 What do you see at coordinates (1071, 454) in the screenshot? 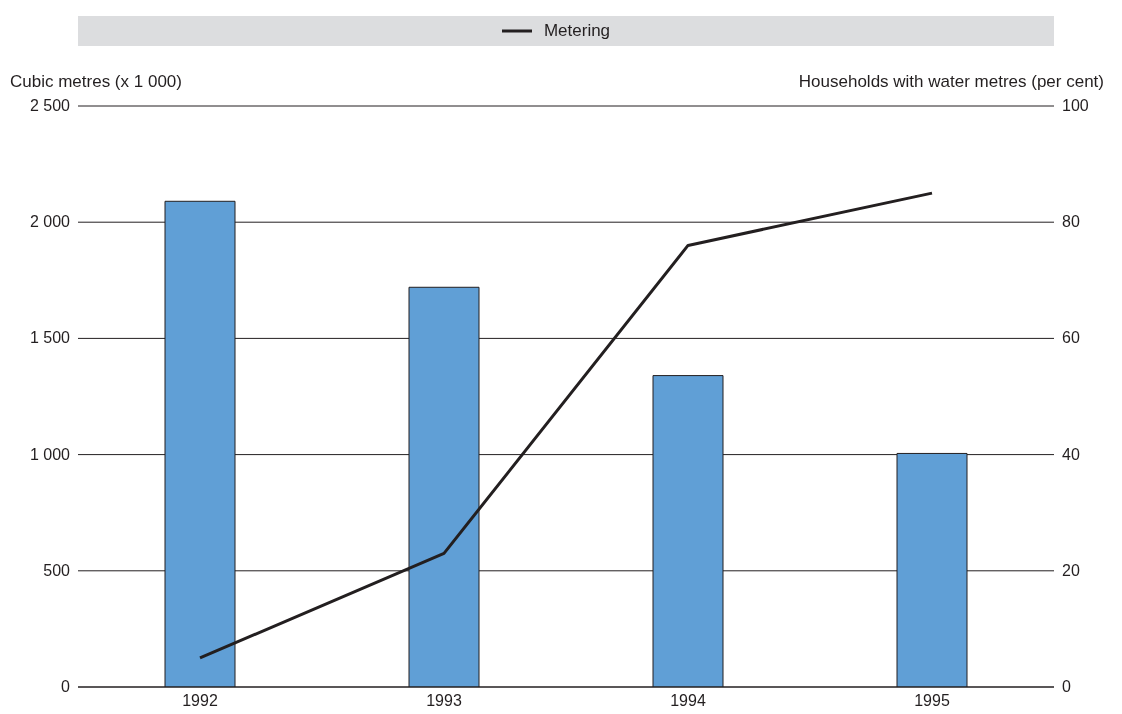
I see `y2-tick-label: 40` at bounding box center [1071, 454].